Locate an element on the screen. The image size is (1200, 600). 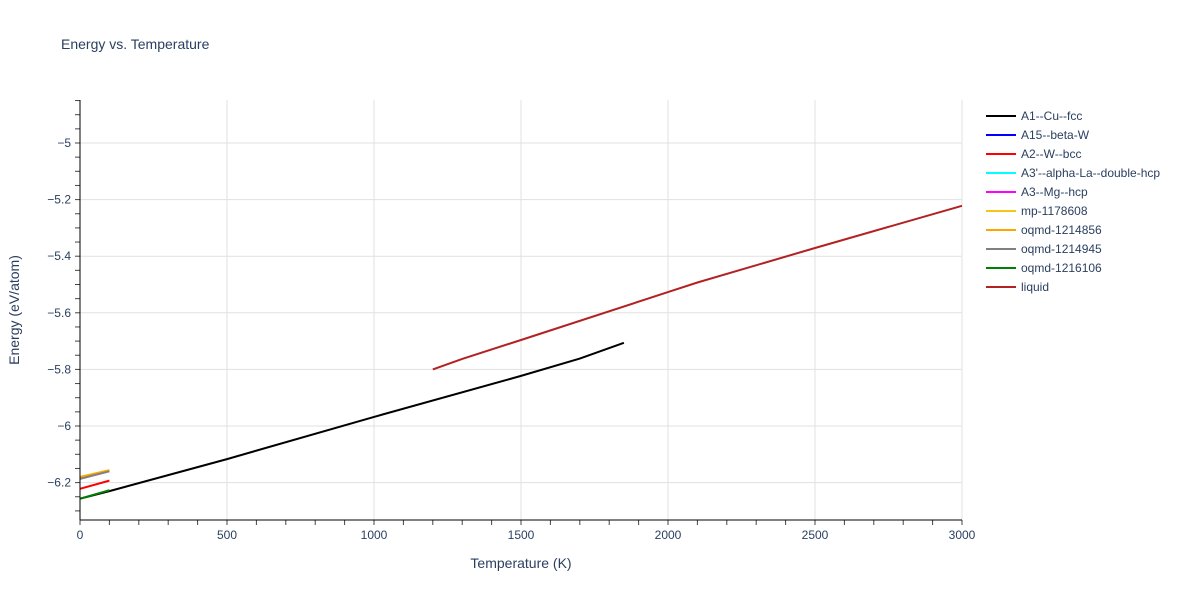
legend-label: mp-1178608 is located at coordinates (1054, 210).